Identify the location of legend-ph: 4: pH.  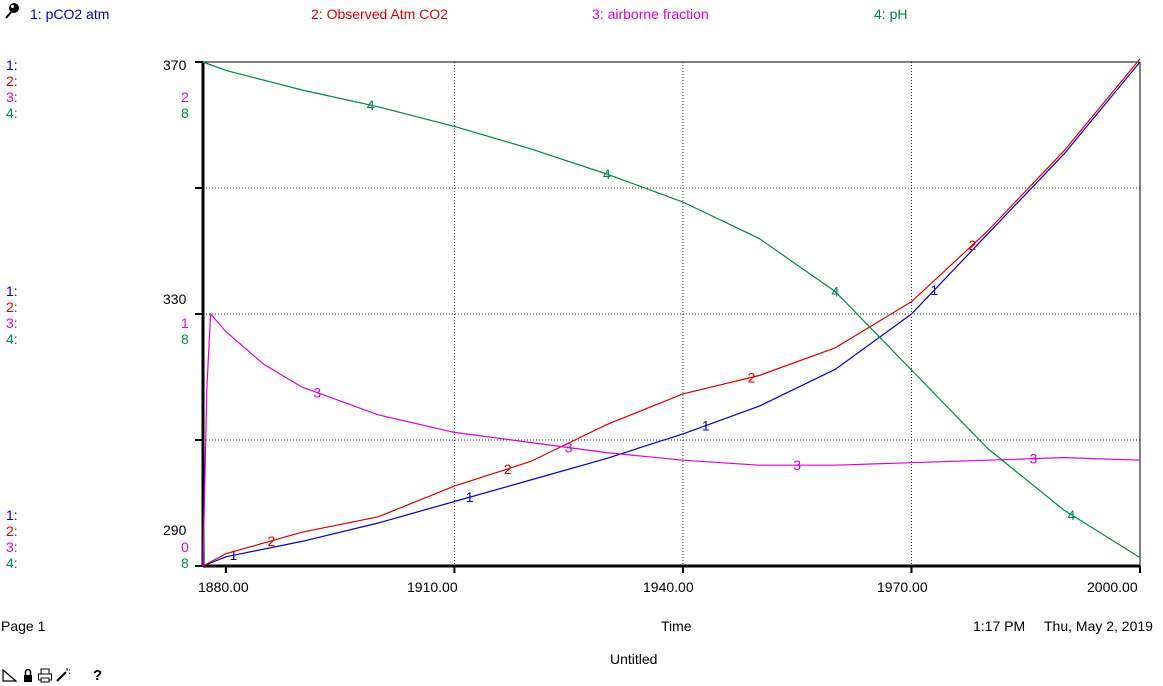
(891, 14).